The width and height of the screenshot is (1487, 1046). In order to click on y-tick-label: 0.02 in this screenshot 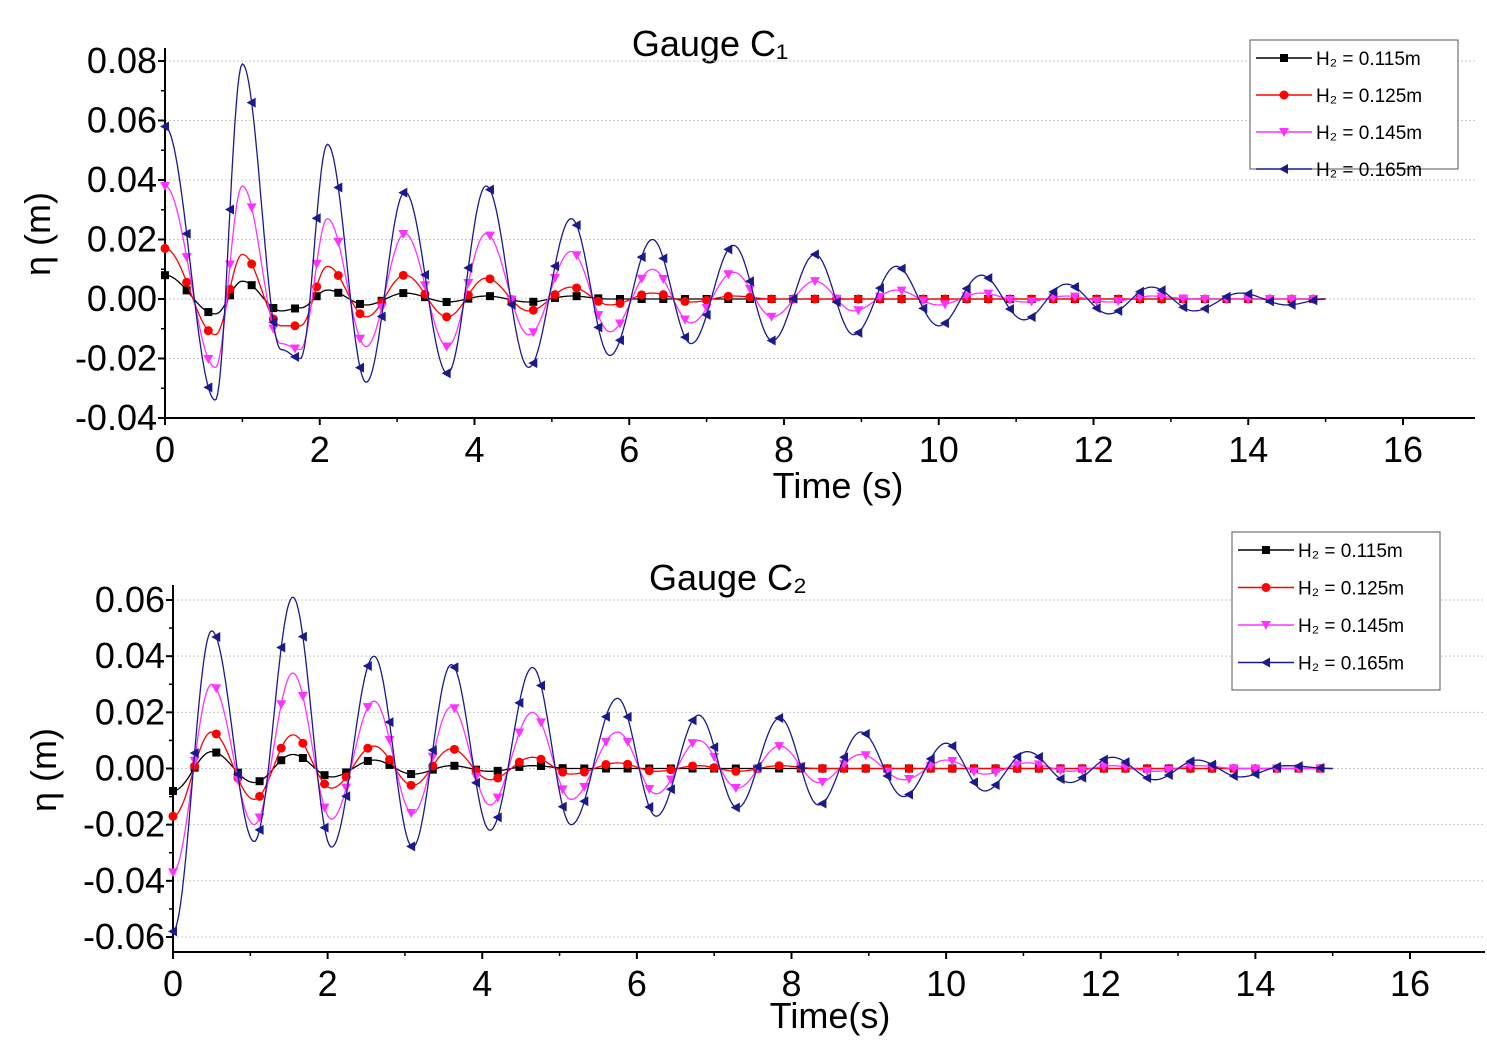, I will do `click(122, 239)`.